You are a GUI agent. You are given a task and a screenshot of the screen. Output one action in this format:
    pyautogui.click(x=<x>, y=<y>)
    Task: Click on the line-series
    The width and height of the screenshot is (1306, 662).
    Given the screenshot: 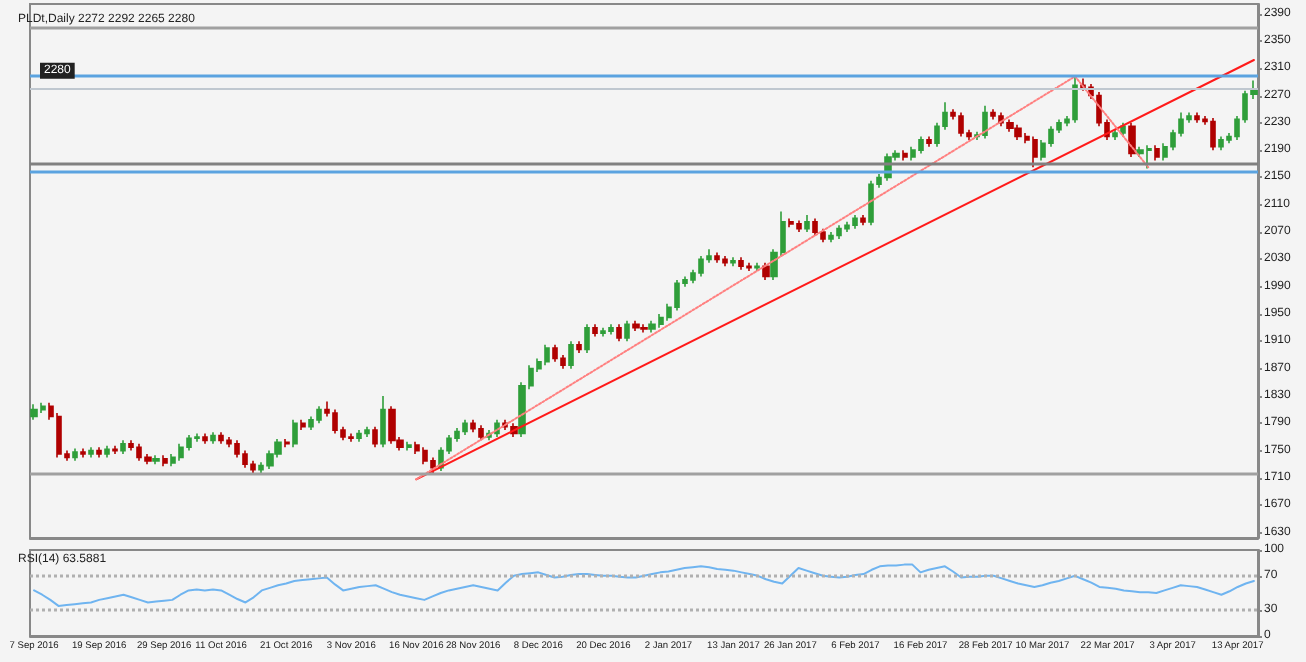 What is the action you would take?
    pyautogui.click(x=644, y=585)
    